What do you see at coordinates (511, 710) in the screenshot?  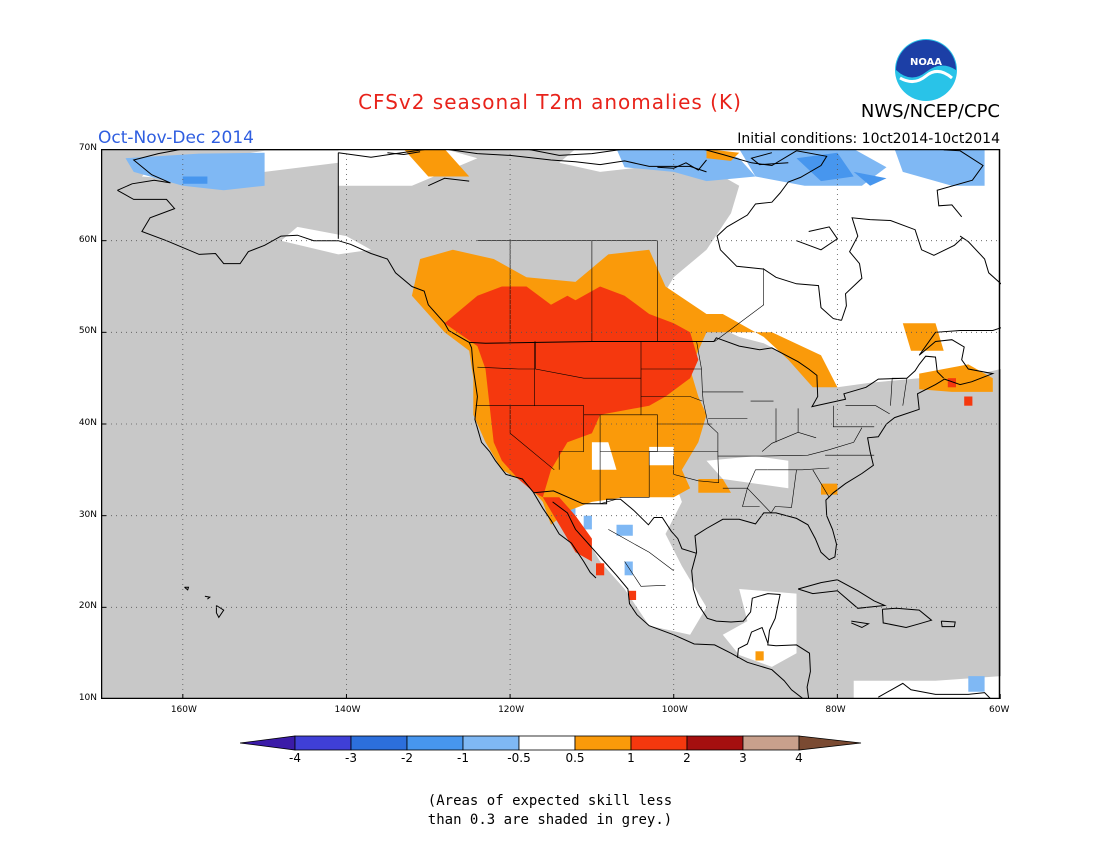 I see `longitude-label: 120W` at bounding box center [511, 710].